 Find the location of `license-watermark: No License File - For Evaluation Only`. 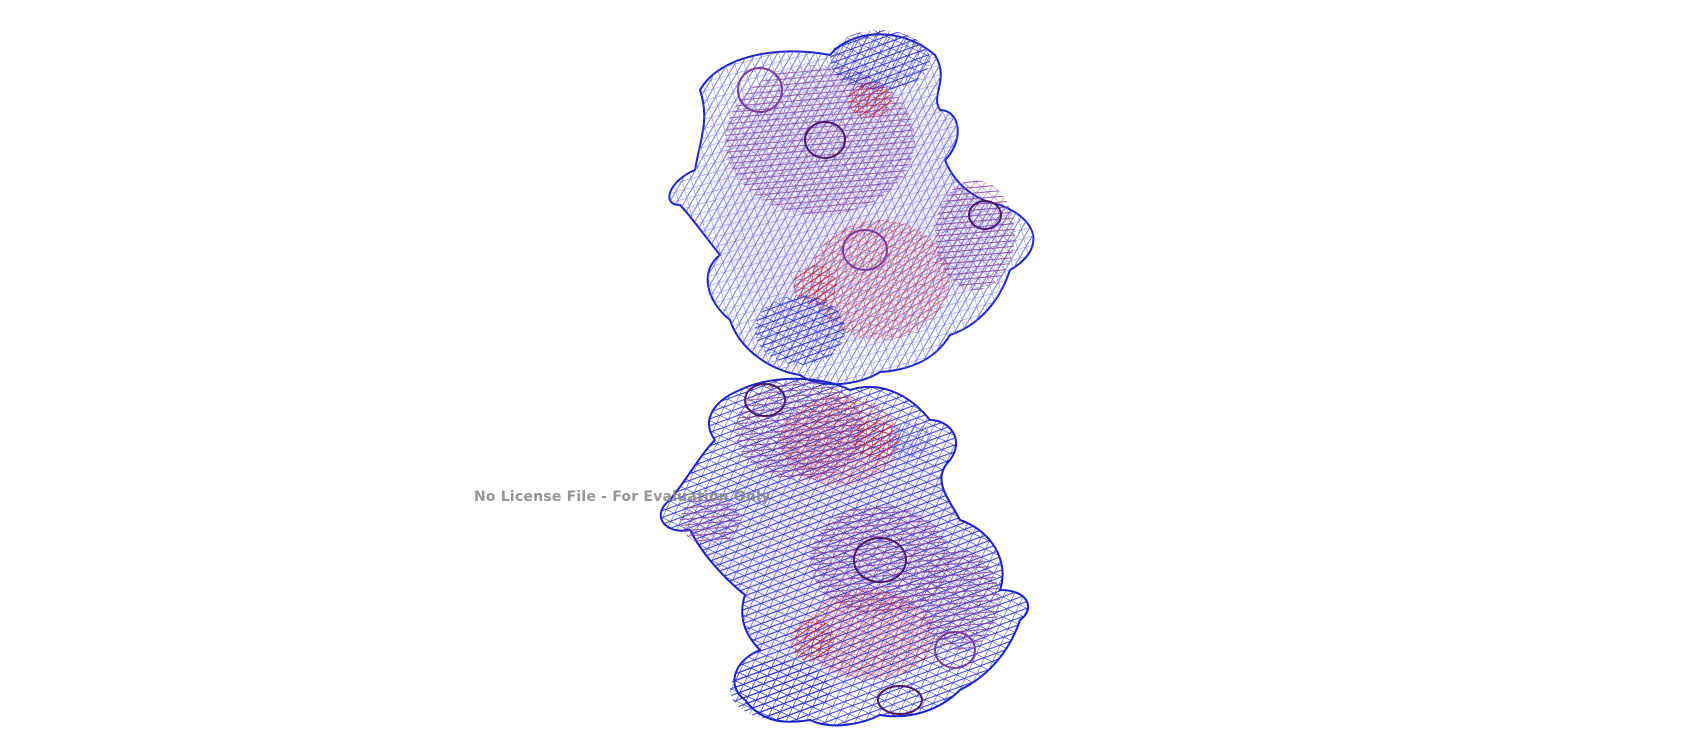

license-watermark: No License File - For Evaluation Only is located at coordinates (622, 497).